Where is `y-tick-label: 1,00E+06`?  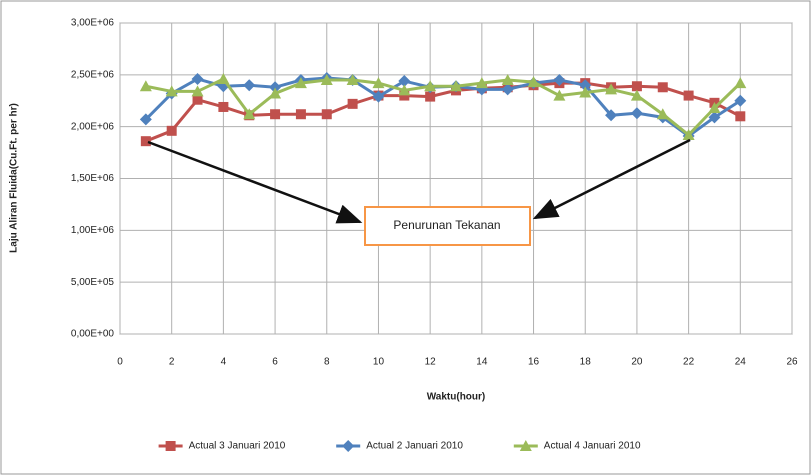
y-tick-label: 1,00E+06 is located at coordinates (93, 230).